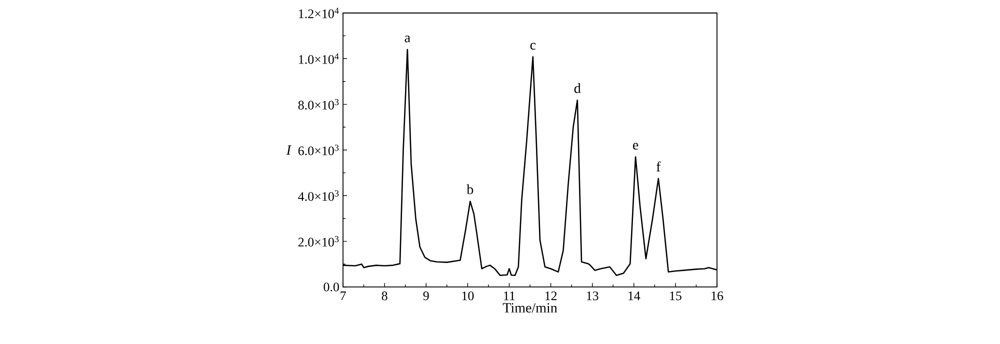 This screenshot has width=1000, height=344. What do you see at coordinates (426, 296) in the screenshot?
I see `x-tick-label: 9` at bounding box center [426, 296].